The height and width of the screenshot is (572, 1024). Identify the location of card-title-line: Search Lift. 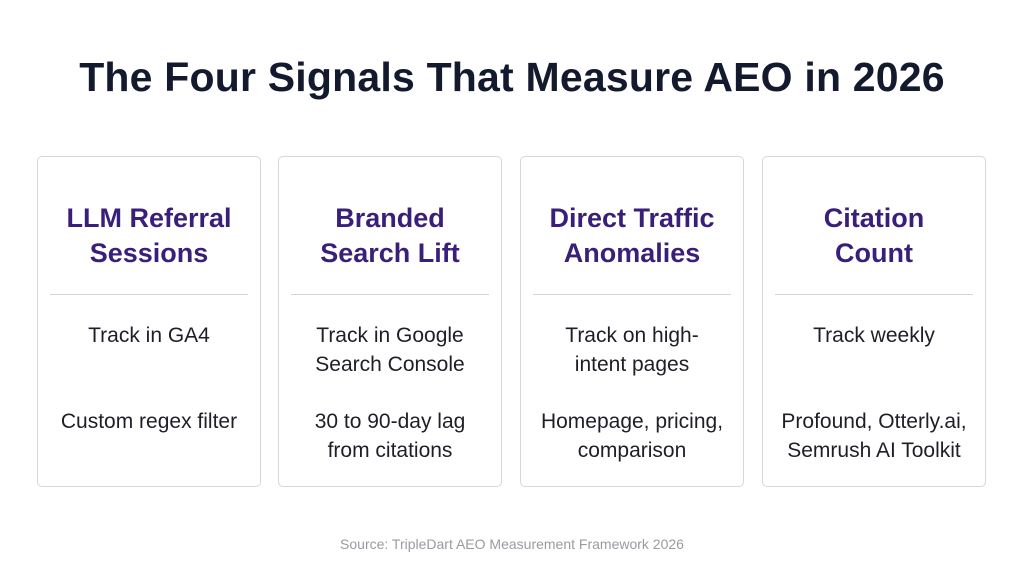
(390, 253).